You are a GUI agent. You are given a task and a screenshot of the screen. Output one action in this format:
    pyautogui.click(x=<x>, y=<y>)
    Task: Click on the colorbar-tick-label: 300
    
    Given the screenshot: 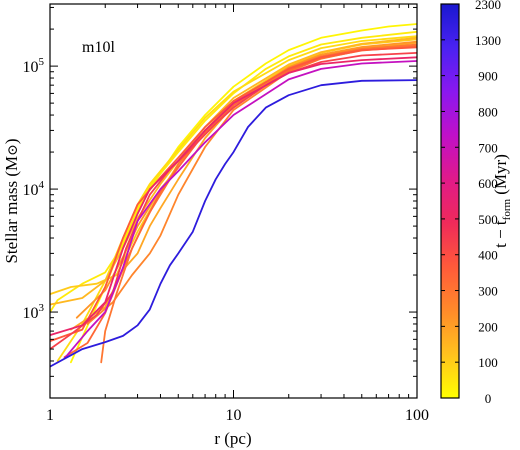 What is the action you would take?
    pyautogui.click(x=488, y=291)
    